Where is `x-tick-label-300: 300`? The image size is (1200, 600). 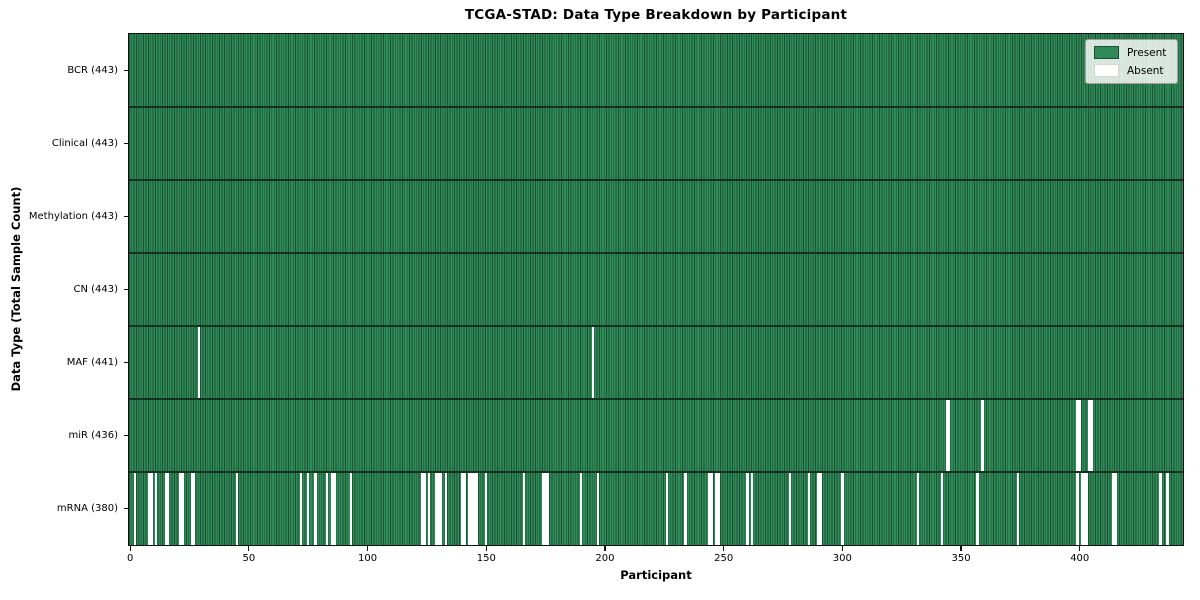
x-tick-label-300: 300 is located at coordinates (842, 558).